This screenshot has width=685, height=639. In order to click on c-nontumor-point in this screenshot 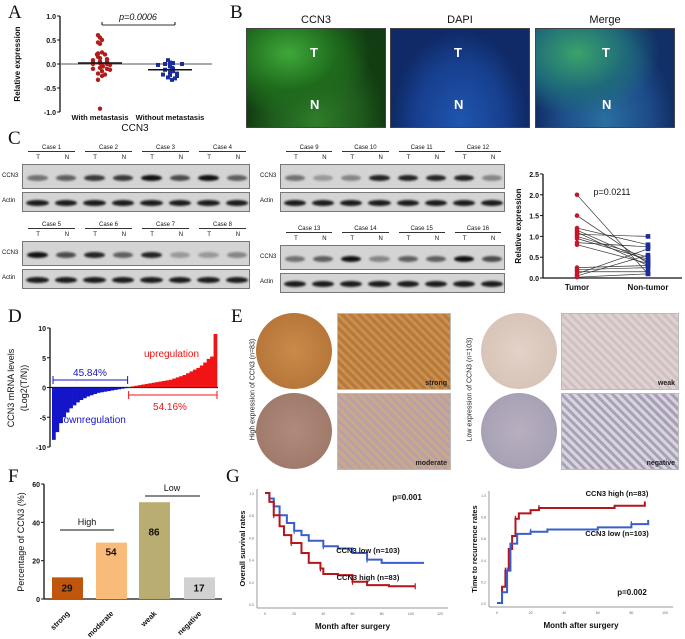, I will do `click(648, 259)`.